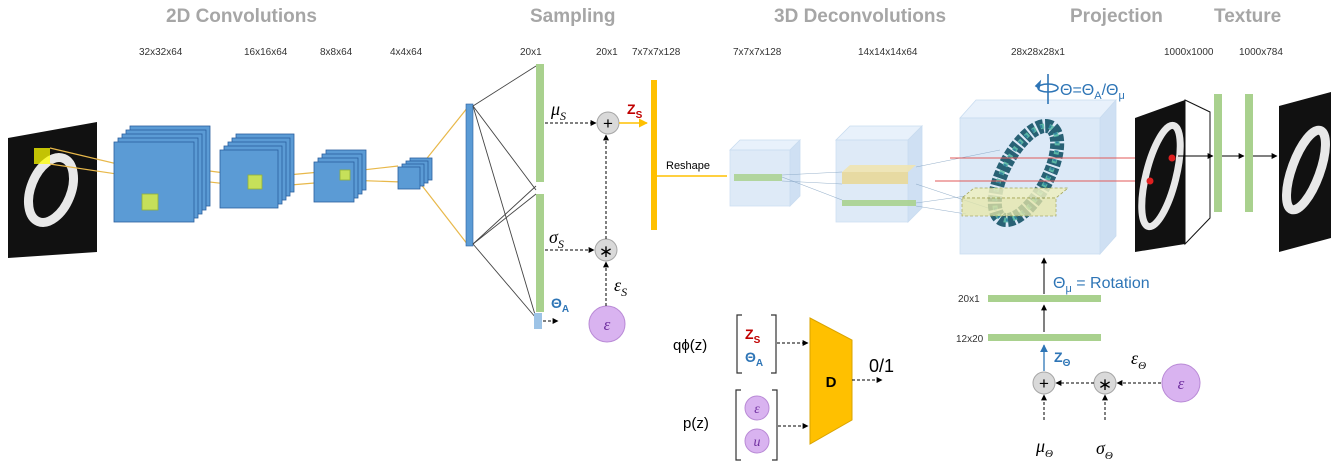  I want to click on svg-text: u, so click(757, 442).